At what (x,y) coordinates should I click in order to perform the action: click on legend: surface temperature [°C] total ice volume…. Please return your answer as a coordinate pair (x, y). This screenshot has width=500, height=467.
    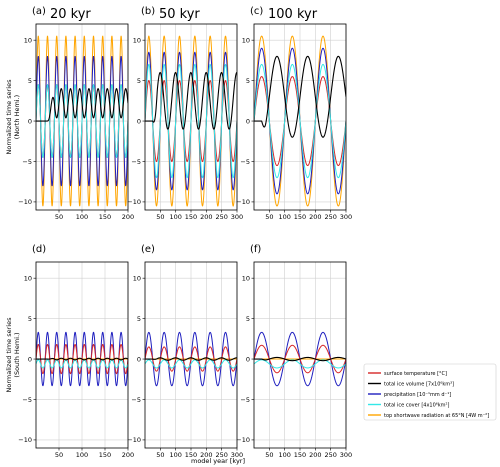
    Looking at the image, I should click on (430, 392).